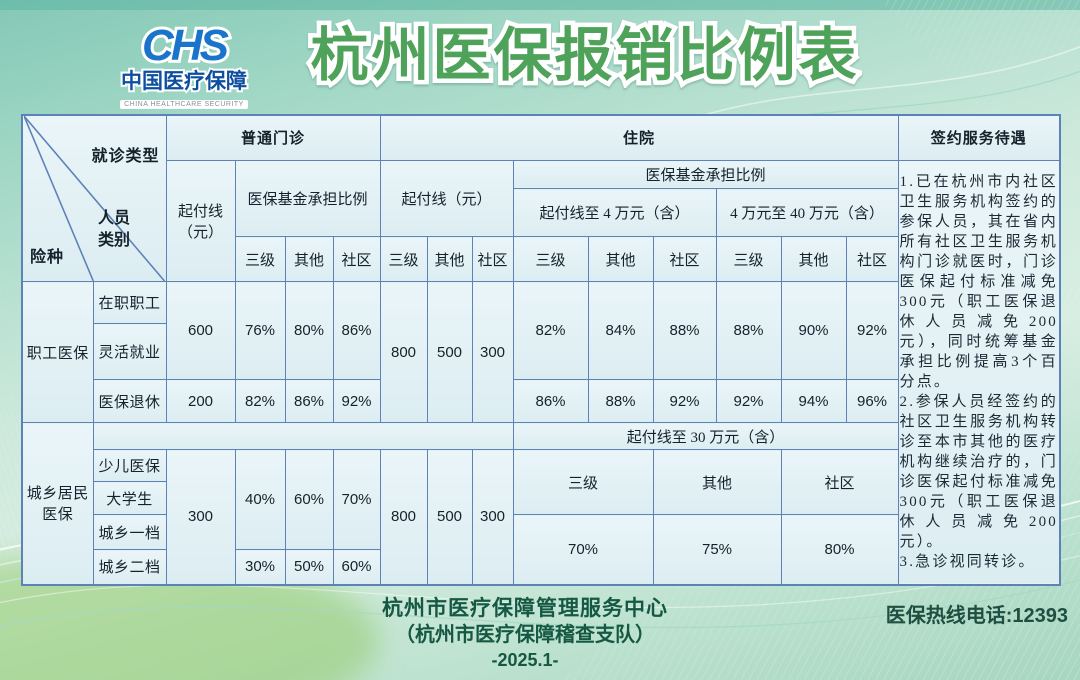 The width and height of the screenshot is (1080, 680). I want to click on val-emp-active-4-40-other: 90%, so click(813, 330).